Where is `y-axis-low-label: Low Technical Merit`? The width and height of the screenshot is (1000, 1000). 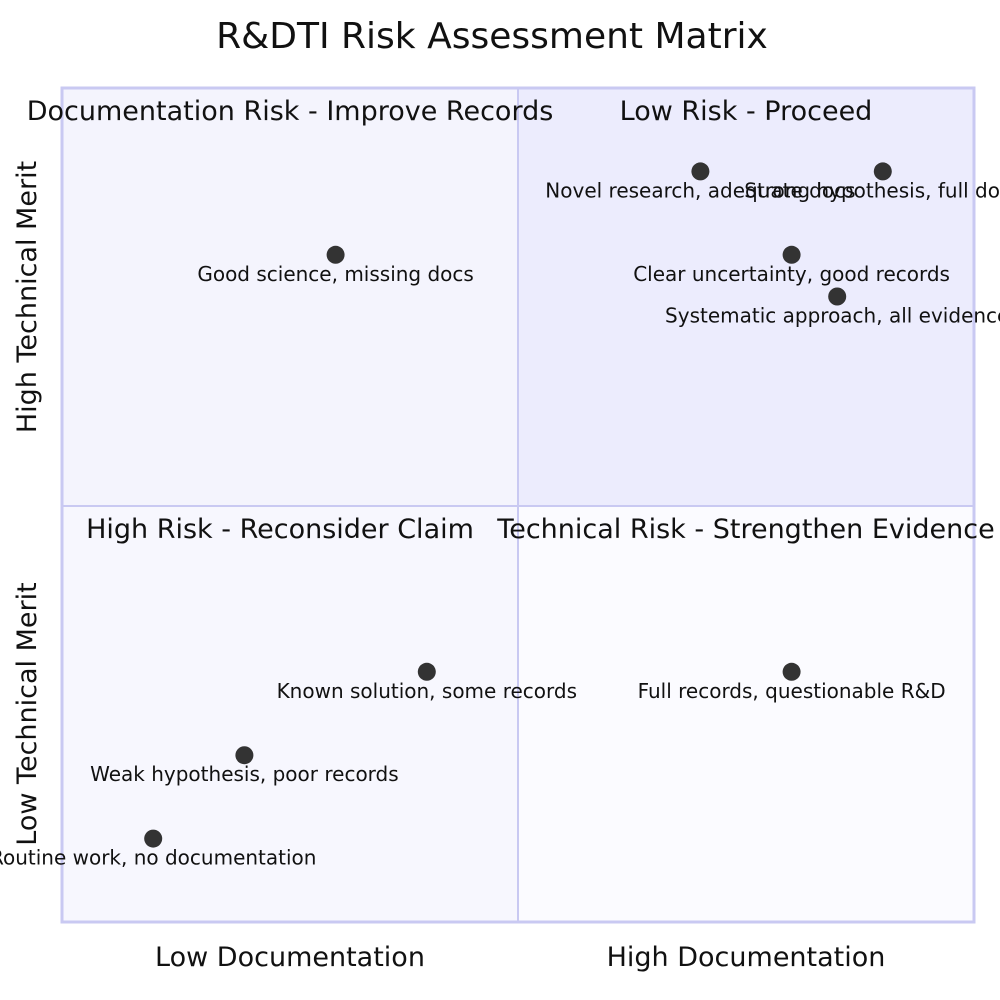 y-axis-low-label: Low Technical Merit is located at coordinates (27, 713).